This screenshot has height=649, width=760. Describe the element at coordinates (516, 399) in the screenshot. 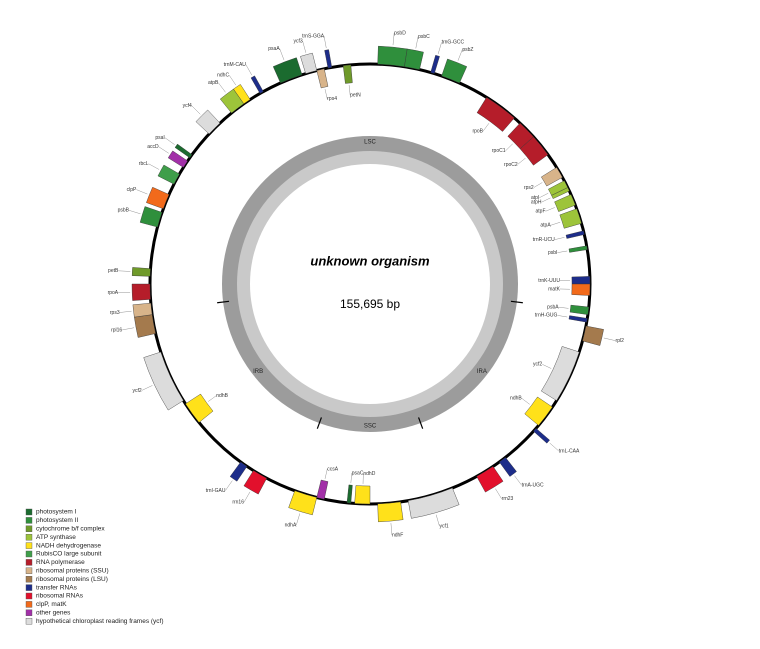

I see `gene-label: ndhB` at that location.